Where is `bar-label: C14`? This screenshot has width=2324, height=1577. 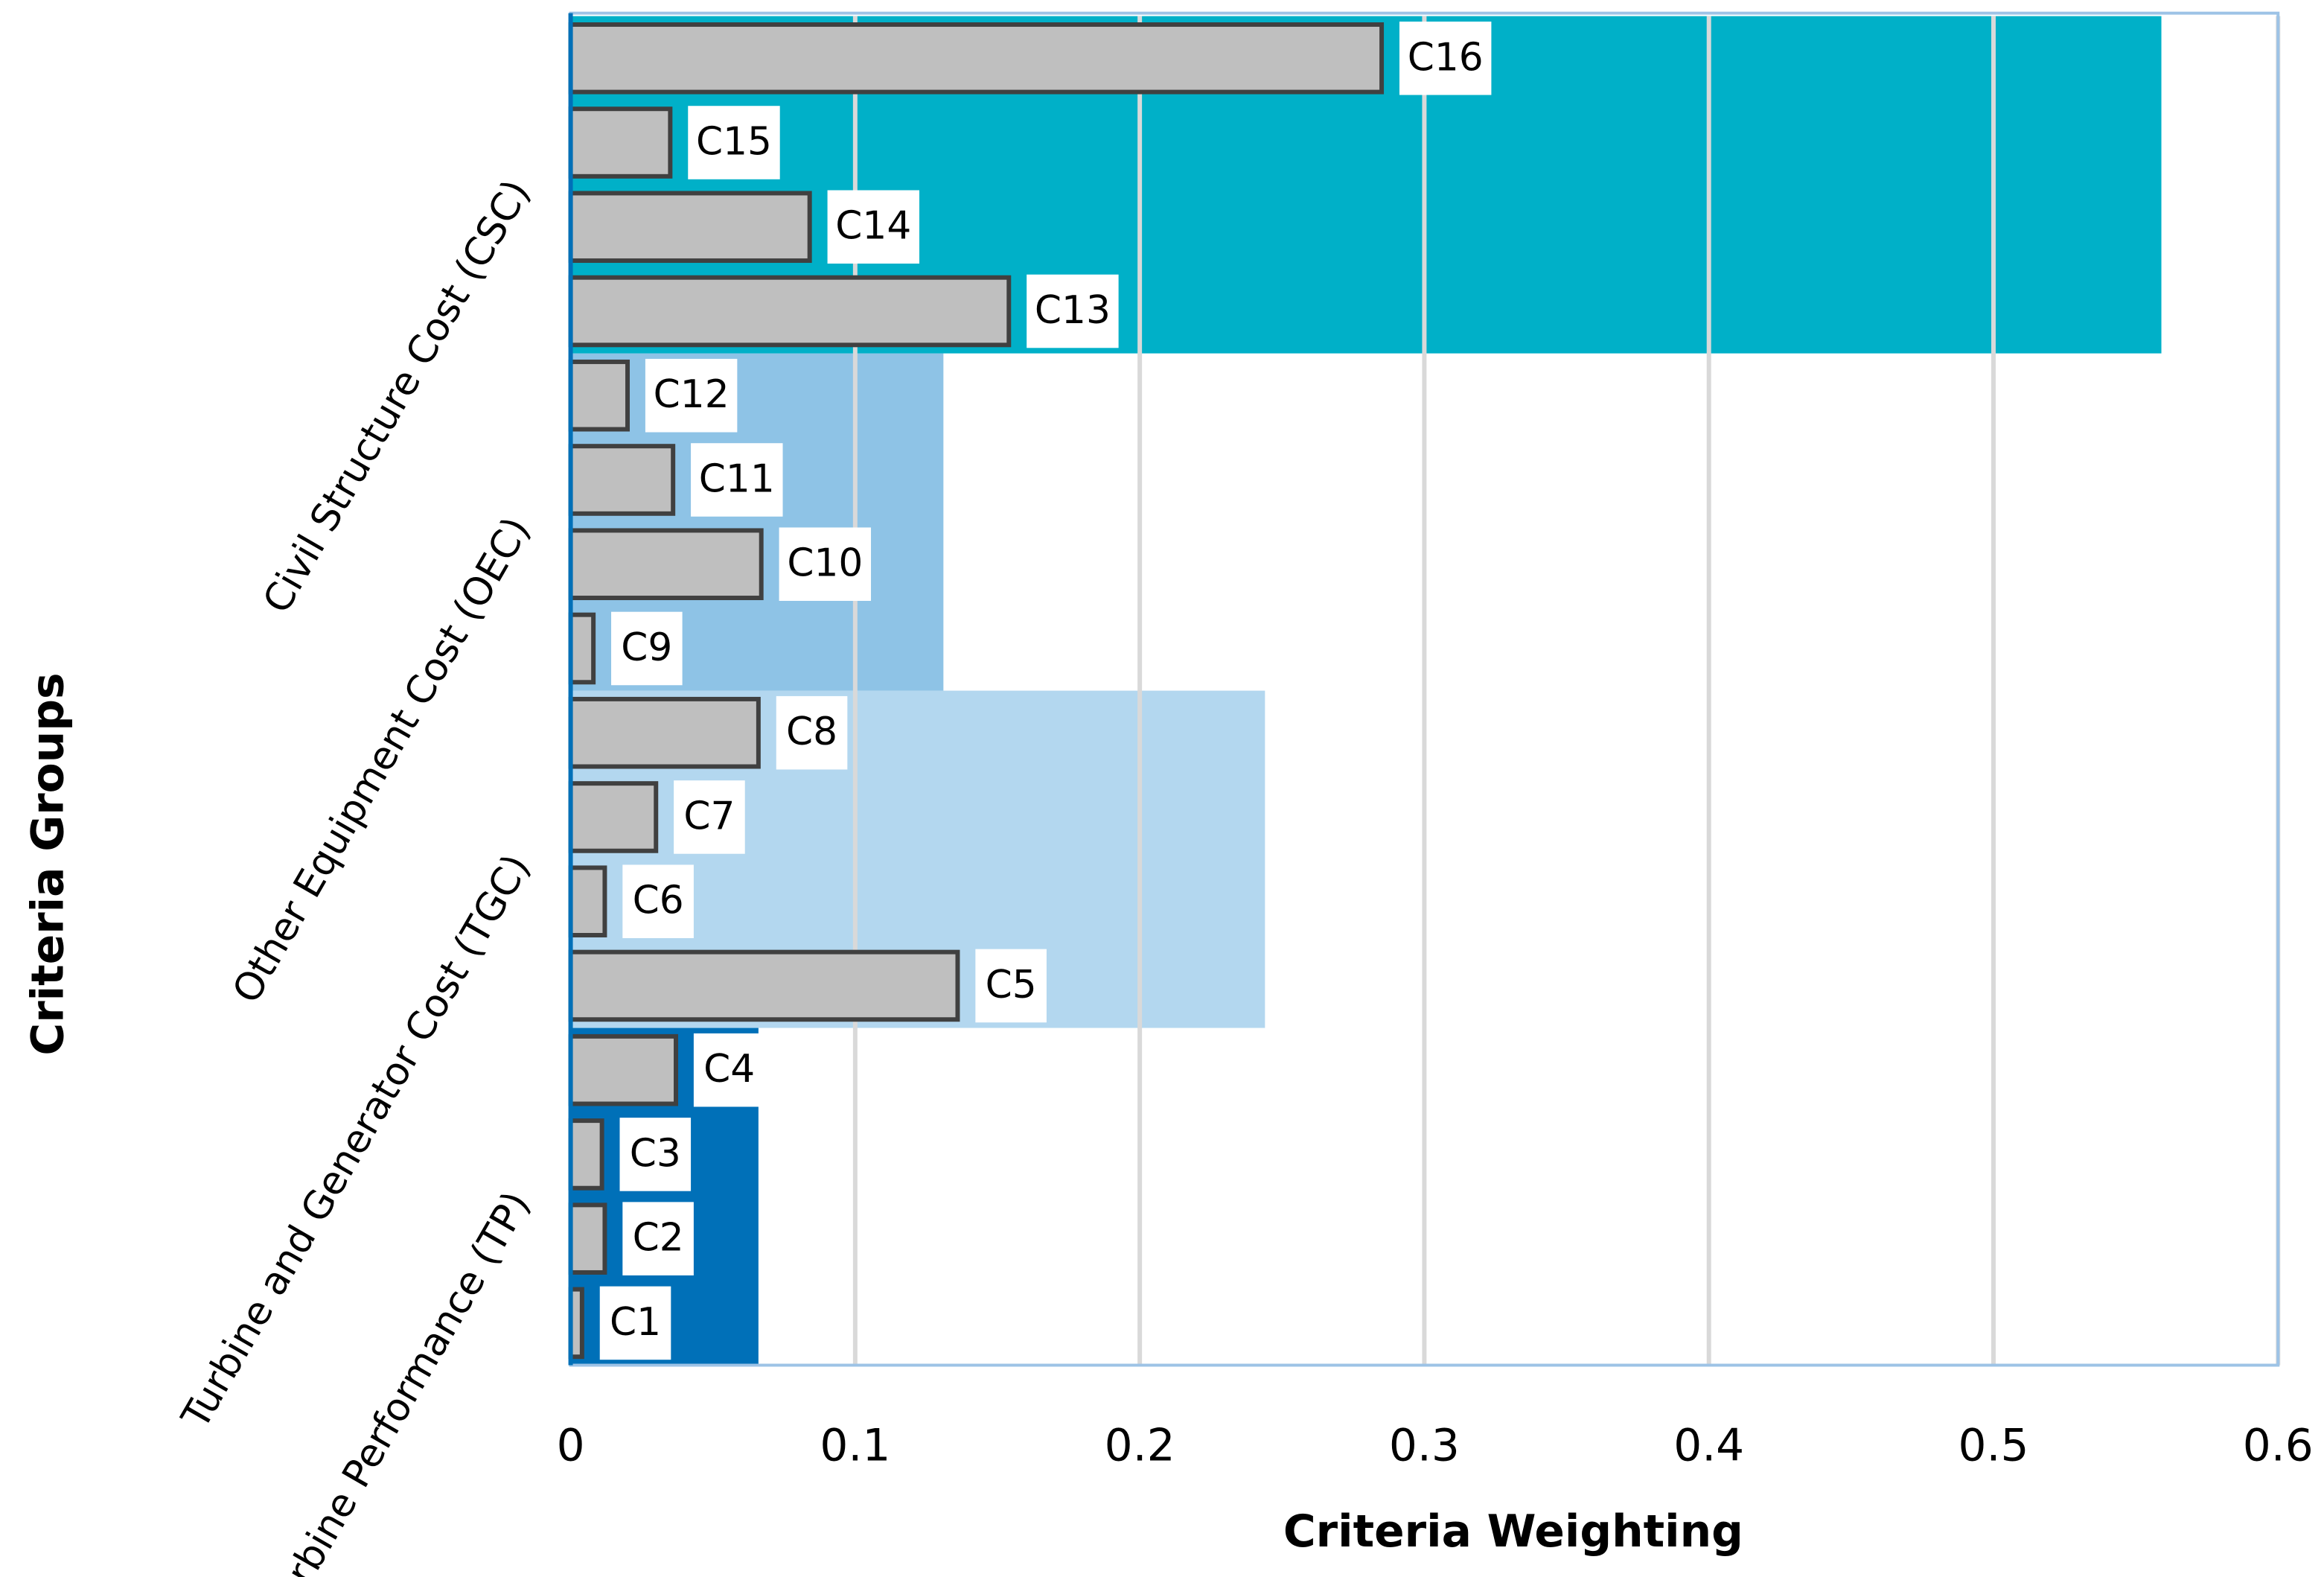
bar-label: C14 is located at coordinates (873, 226).